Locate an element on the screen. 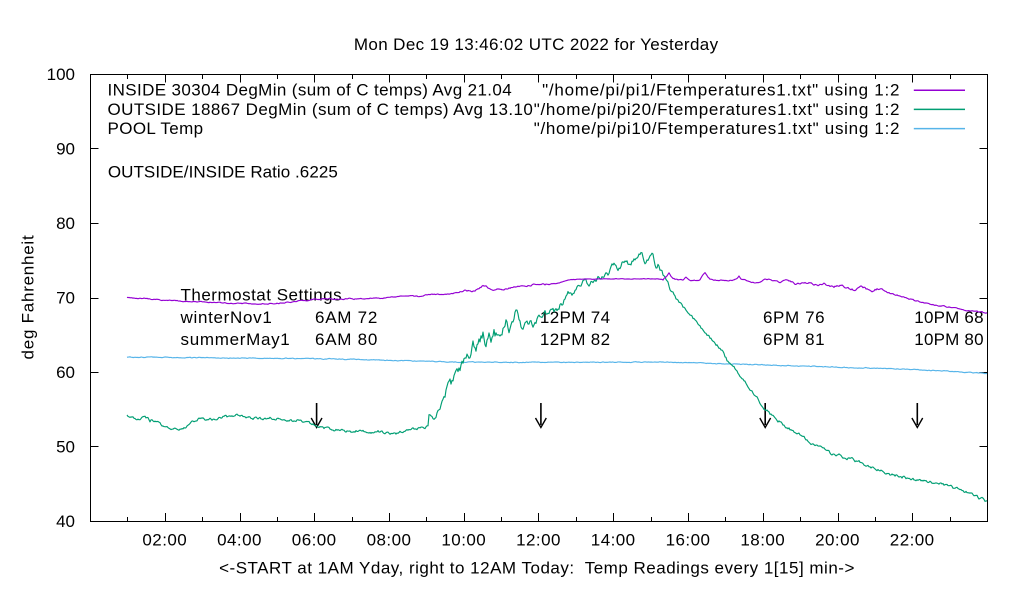  svg-text: POOL Temp is located at coordinates (156, 128).